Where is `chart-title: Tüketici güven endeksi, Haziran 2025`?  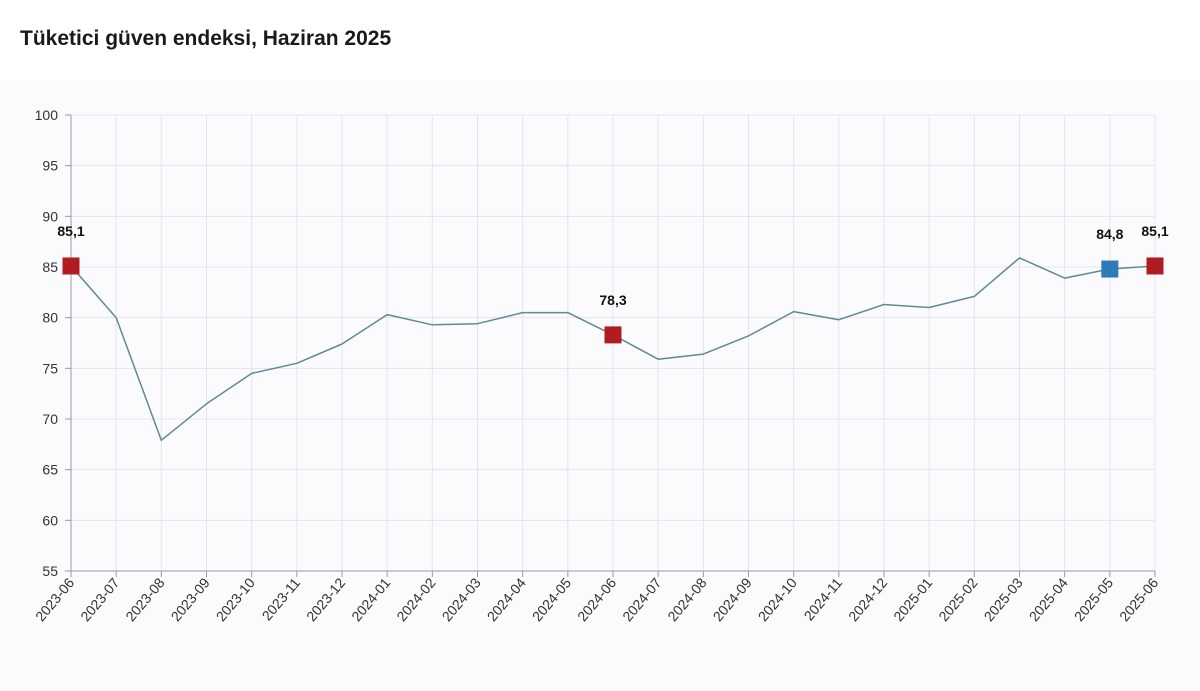 chart-title: Tüketici güven endeksi, Haziran 2025 is located at coordinates (206, 38).